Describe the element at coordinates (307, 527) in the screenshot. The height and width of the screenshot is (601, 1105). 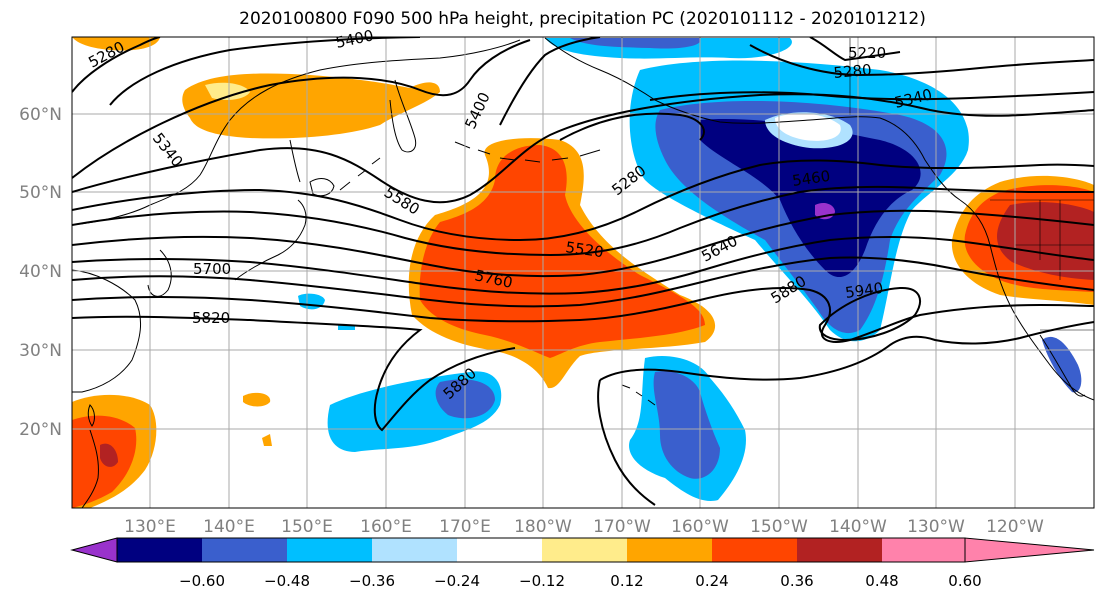
I see `lon-label: 150°E` at that location.